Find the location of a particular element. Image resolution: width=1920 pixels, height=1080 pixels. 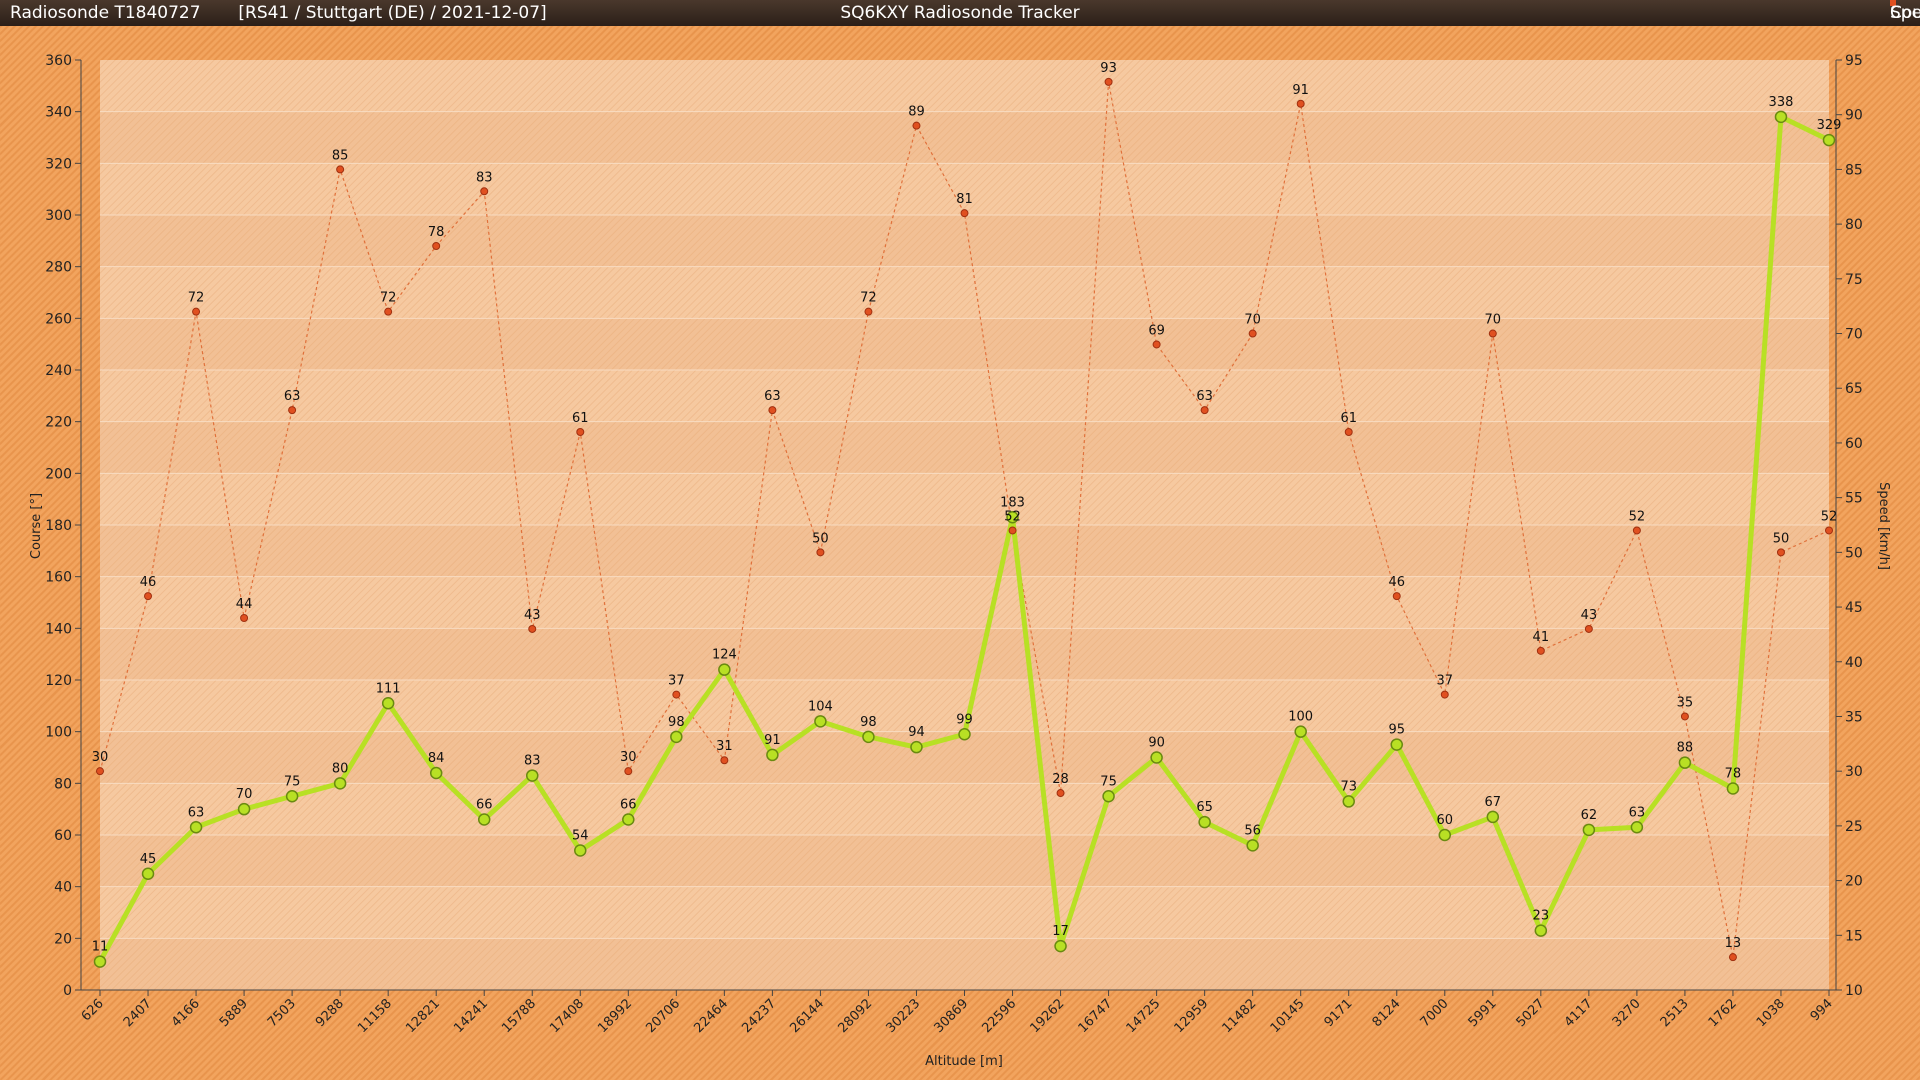

x-tick-label: 7503 is located at coordinates (282, 1013).